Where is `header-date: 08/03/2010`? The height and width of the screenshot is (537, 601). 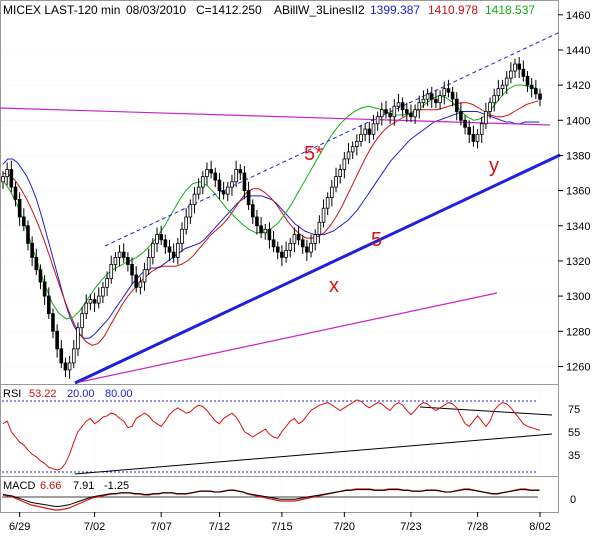 header-date: 08/03/2010 is located at coordinates (156, 10).